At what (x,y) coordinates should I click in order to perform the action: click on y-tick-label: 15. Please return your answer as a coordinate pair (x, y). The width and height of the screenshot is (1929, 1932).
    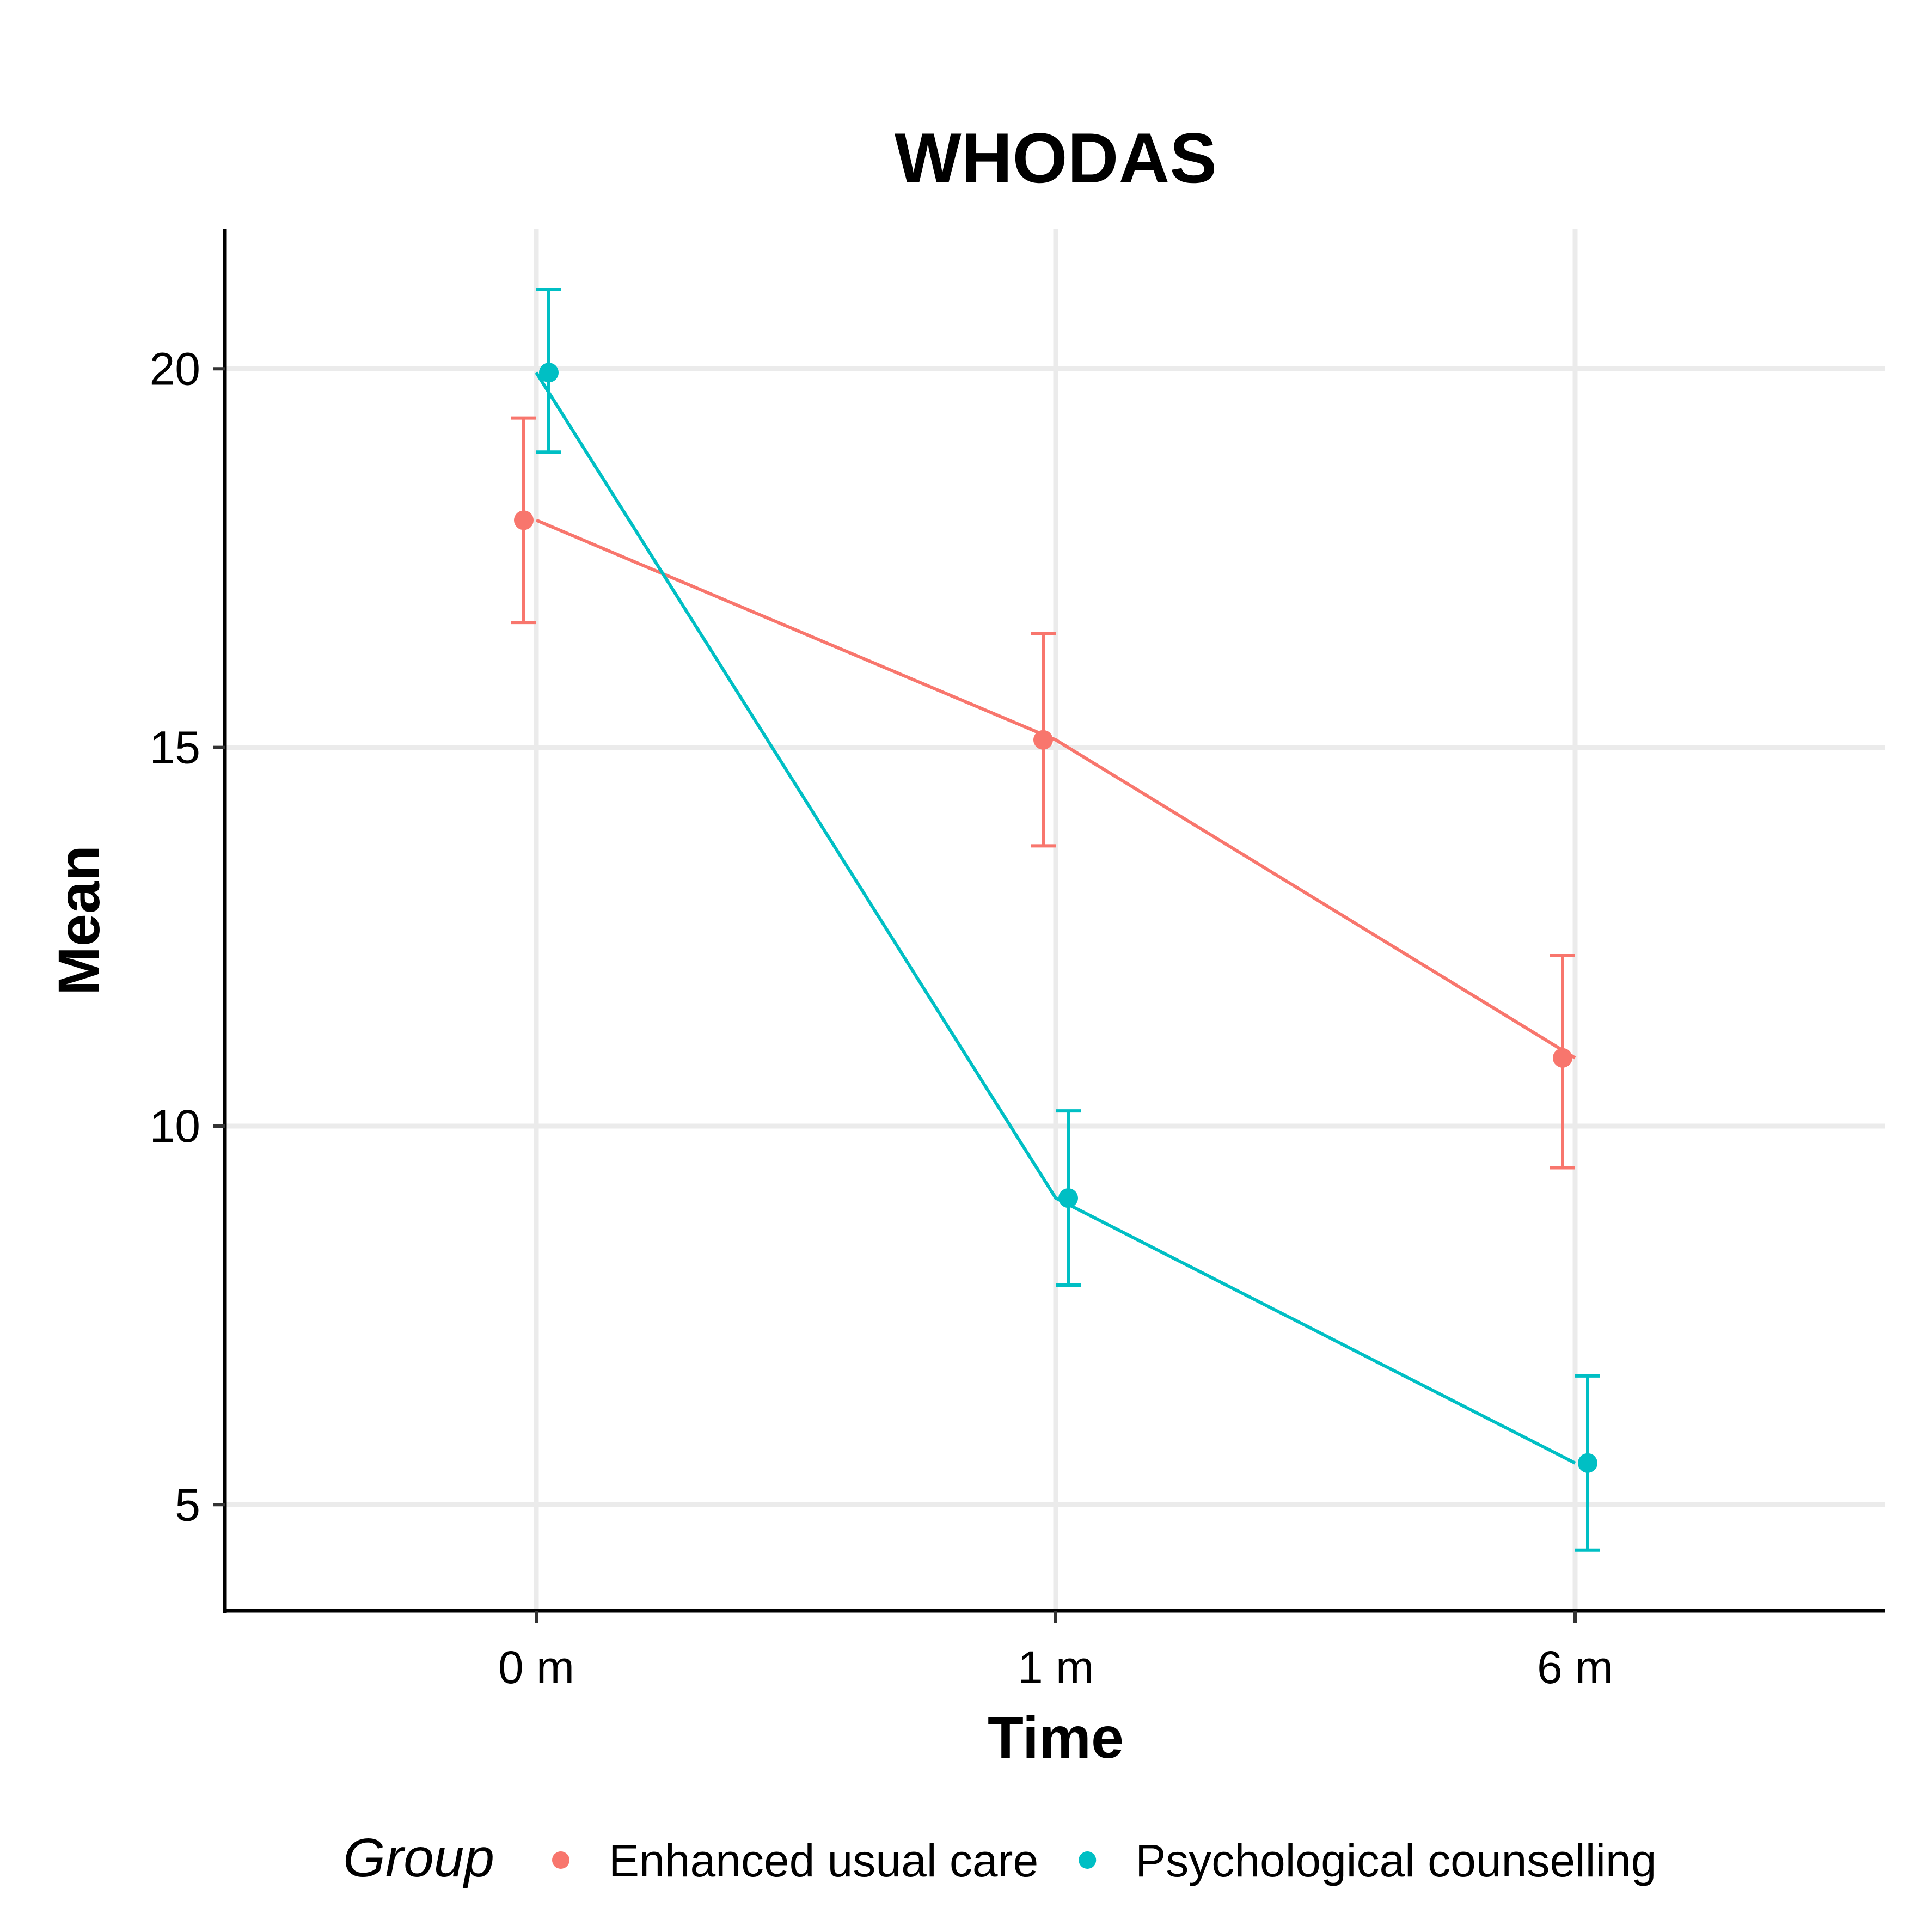
    Looking at the image, I should click on (175, 748).